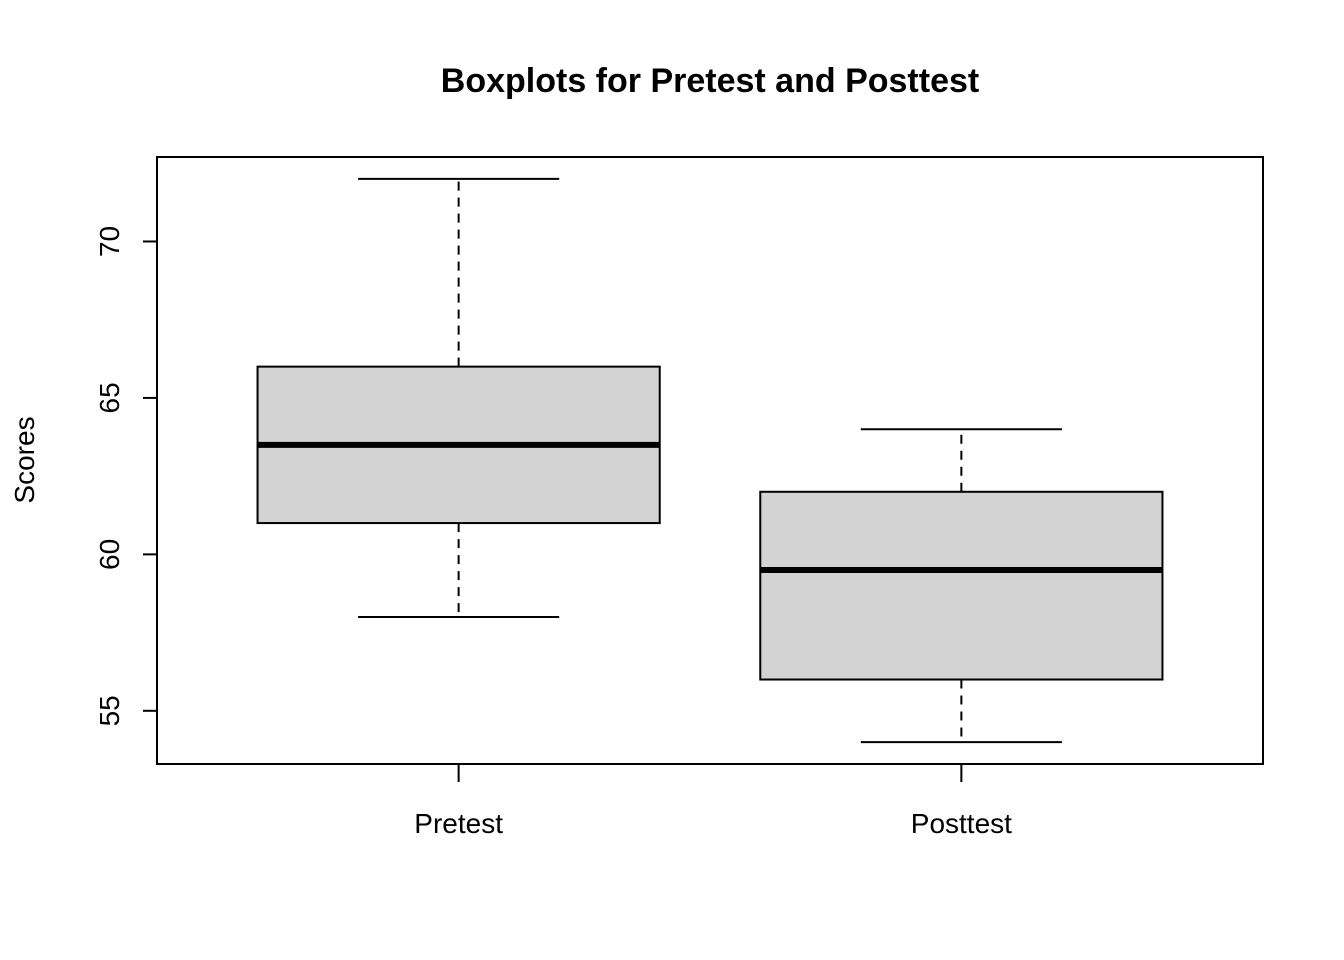  I want to click on y-tick-label: 60, so click(109, 554).